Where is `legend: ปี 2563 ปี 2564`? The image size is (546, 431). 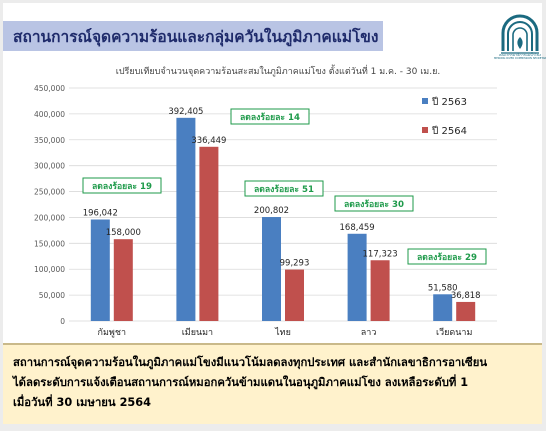 legend: ปี 2563 ปี 2564 is located at coordinates (444, 116).